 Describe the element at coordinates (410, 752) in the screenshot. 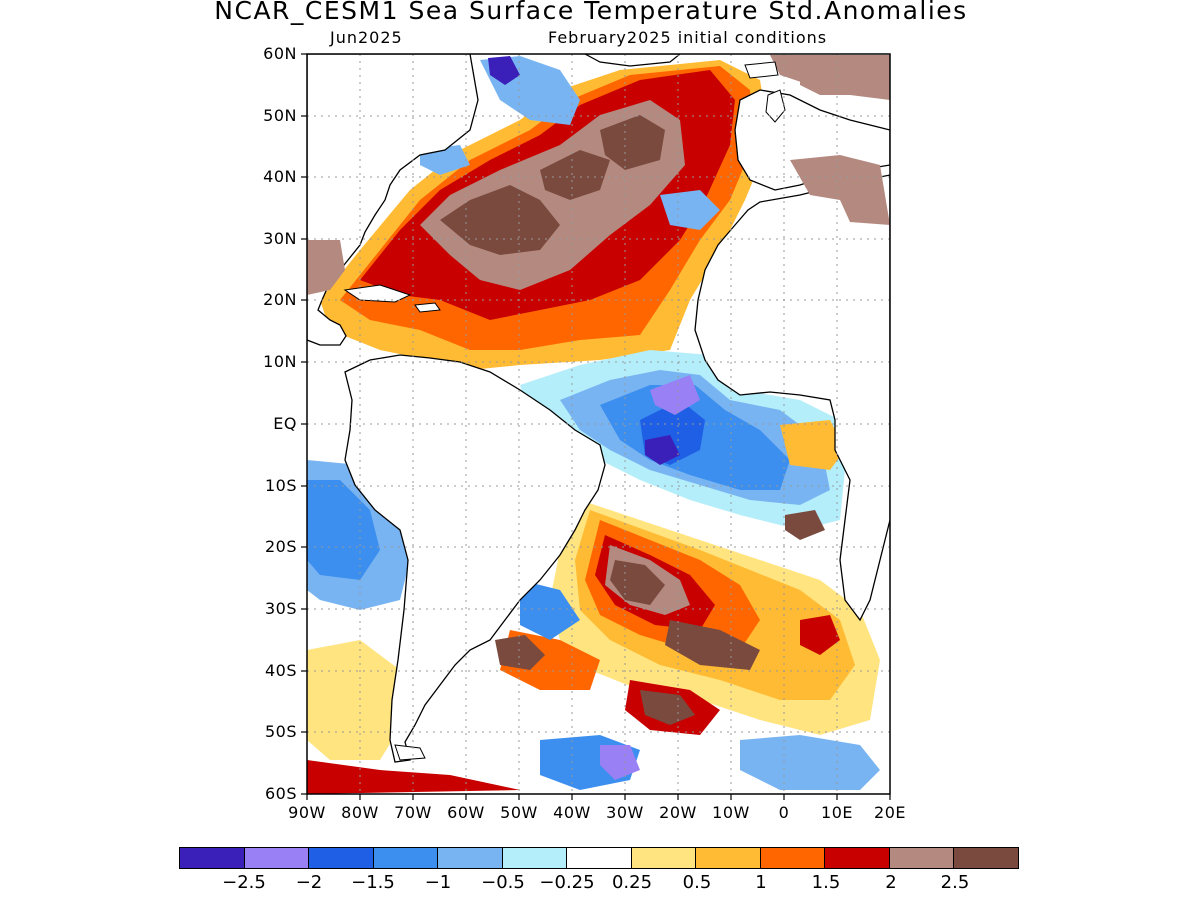

I see `tierra-del-fuego-land` at that location.